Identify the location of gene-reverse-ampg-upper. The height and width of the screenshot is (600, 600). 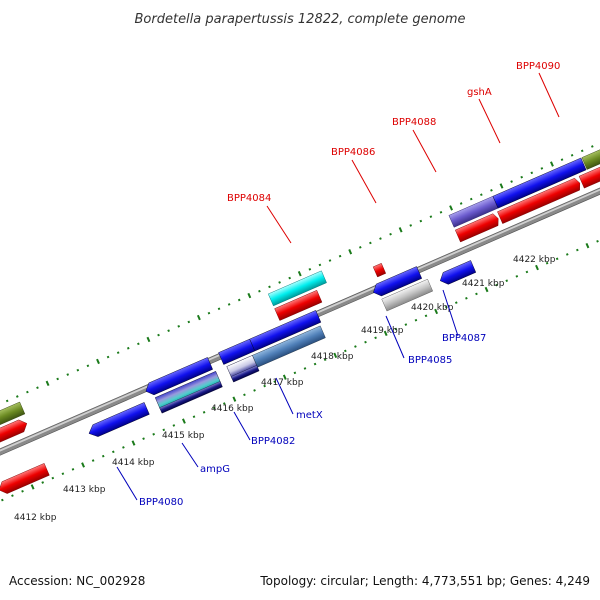
(178, 377).